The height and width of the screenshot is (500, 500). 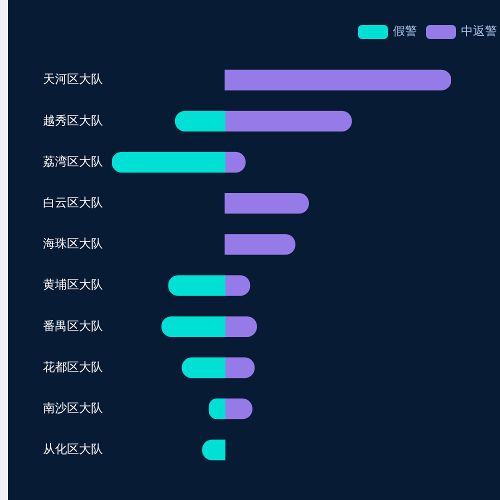 I want to click on y-tick-label: 越秀区大队, so click(x=73, y=120).